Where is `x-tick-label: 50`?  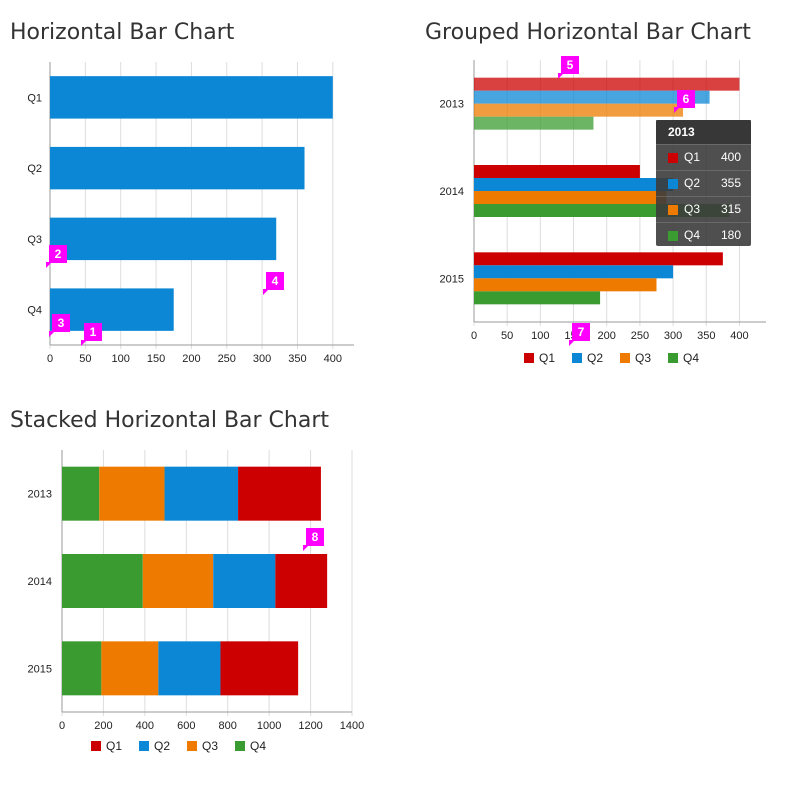
x-tick-label: 50 is located at coordinates (507, 336).